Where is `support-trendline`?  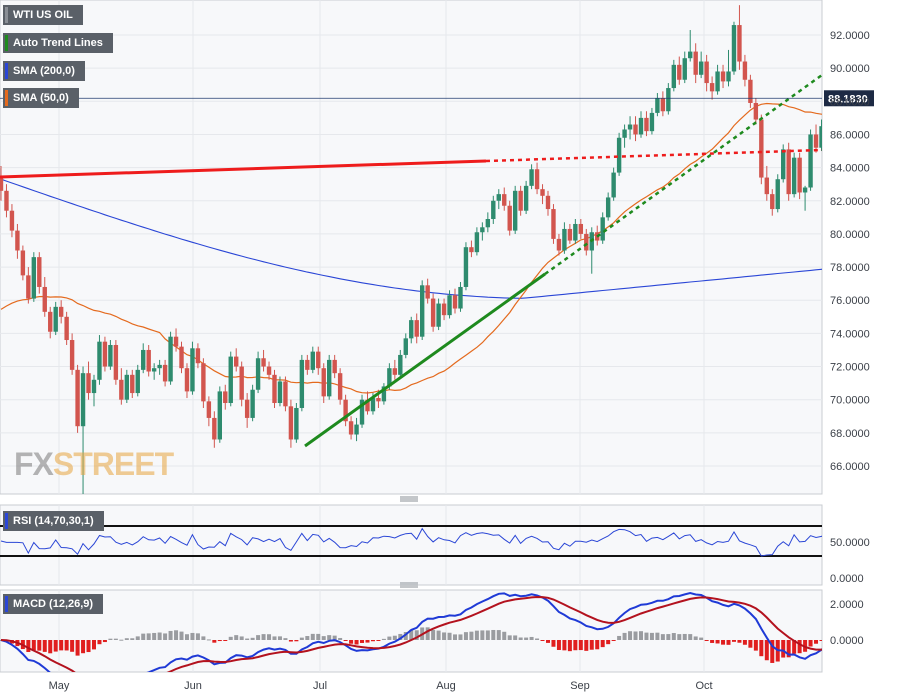 support-trendline is located at coordinates (425, 360).